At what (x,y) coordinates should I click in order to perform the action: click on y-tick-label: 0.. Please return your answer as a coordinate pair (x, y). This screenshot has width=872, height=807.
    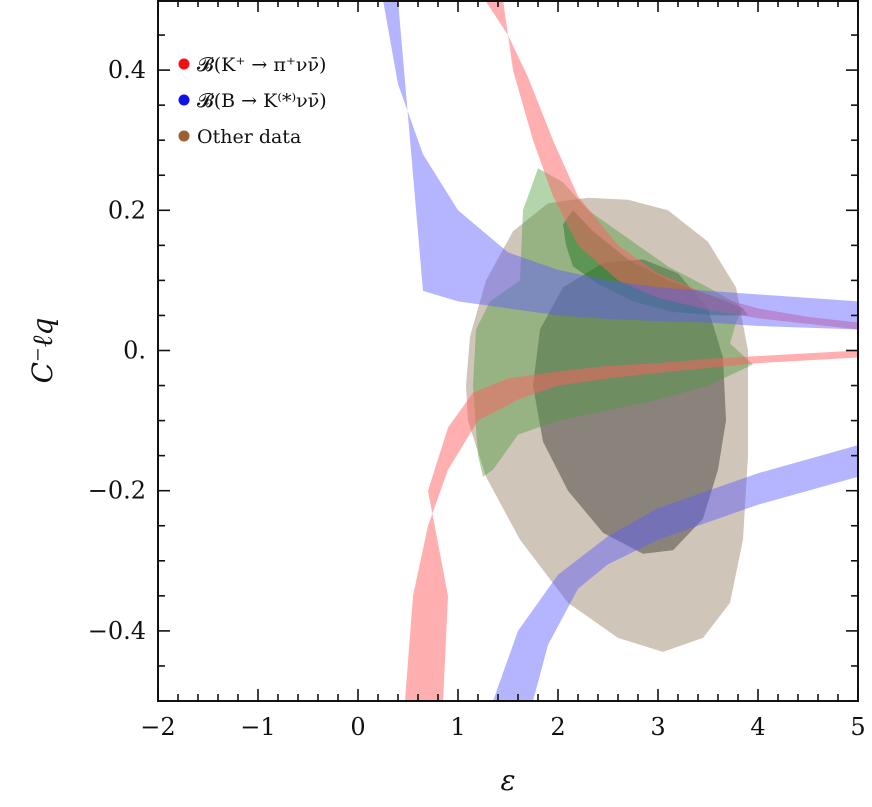
    Looking at the image, I should click on (134, 351).